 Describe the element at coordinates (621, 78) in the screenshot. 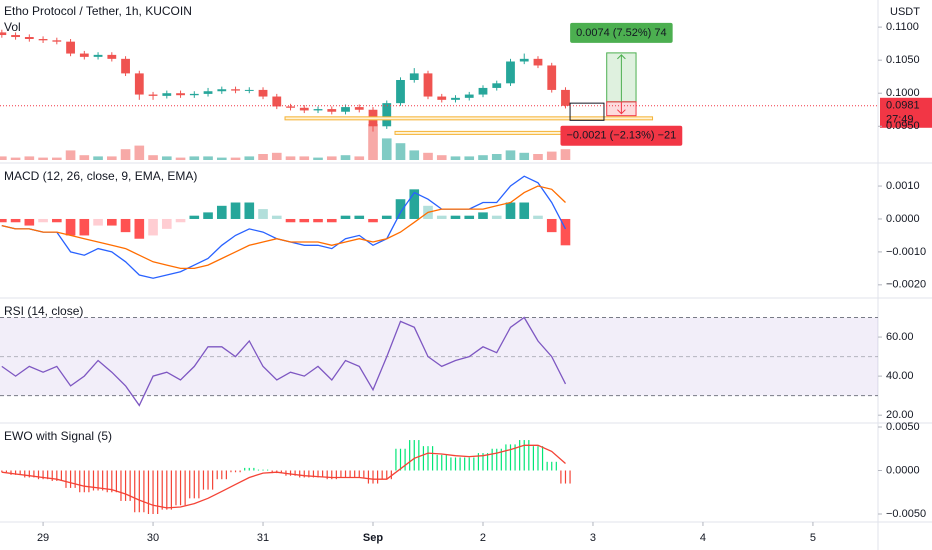

I see `target-arrow` at that location.